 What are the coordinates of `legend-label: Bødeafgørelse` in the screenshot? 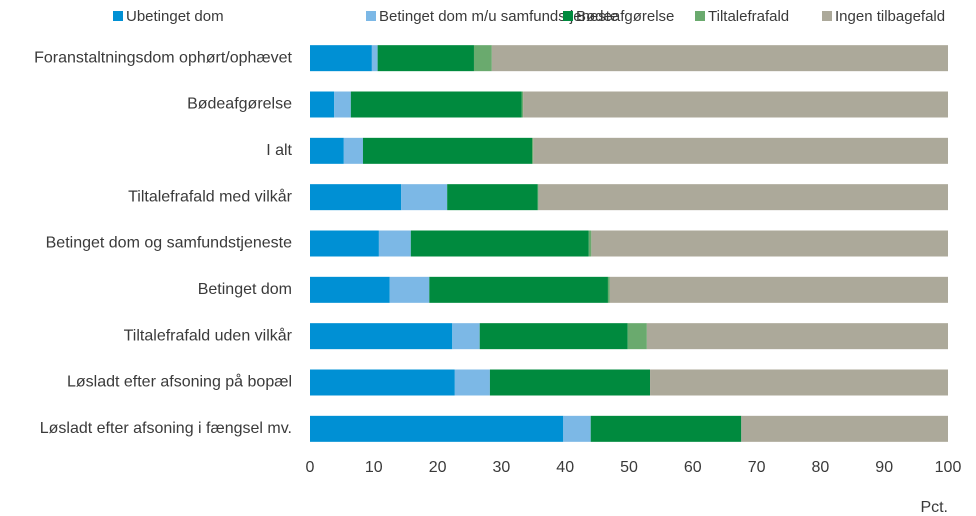 It's located at (625, 16).